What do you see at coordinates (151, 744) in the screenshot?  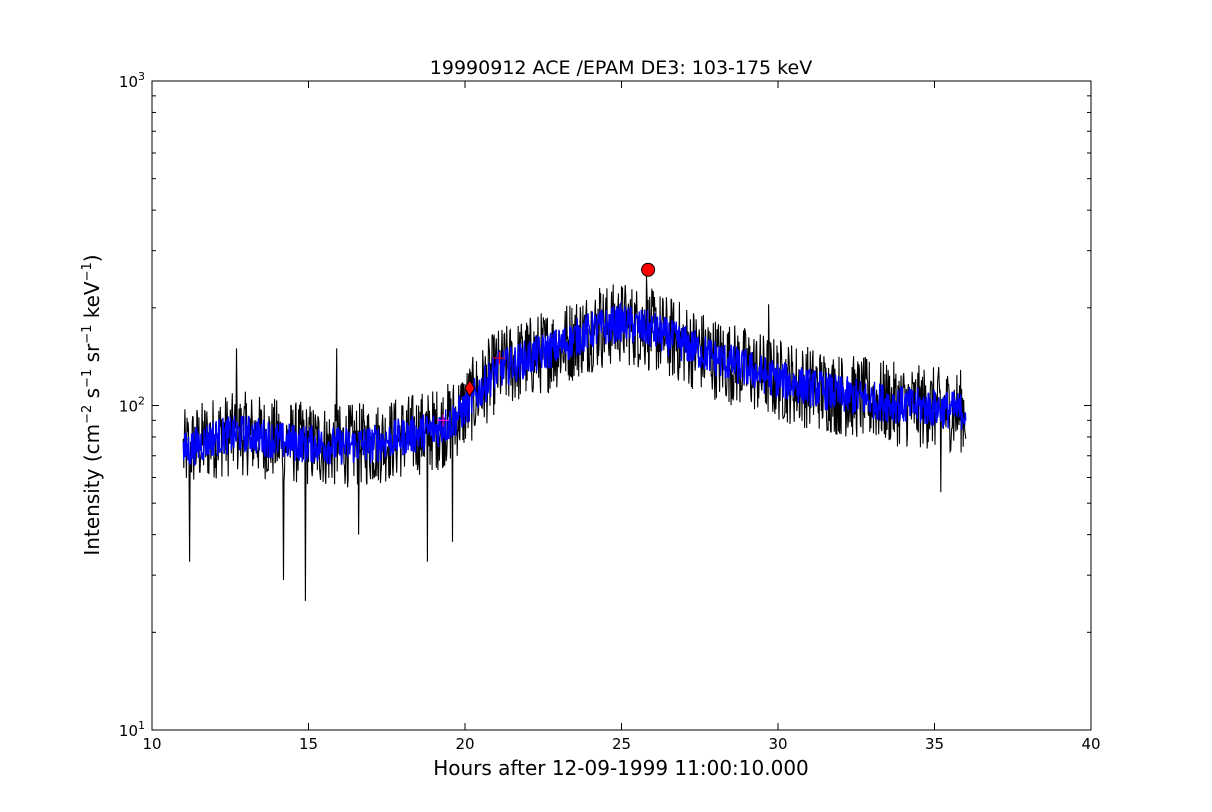 I see `x-tick-label: 10` at bounding box center [151, 744].